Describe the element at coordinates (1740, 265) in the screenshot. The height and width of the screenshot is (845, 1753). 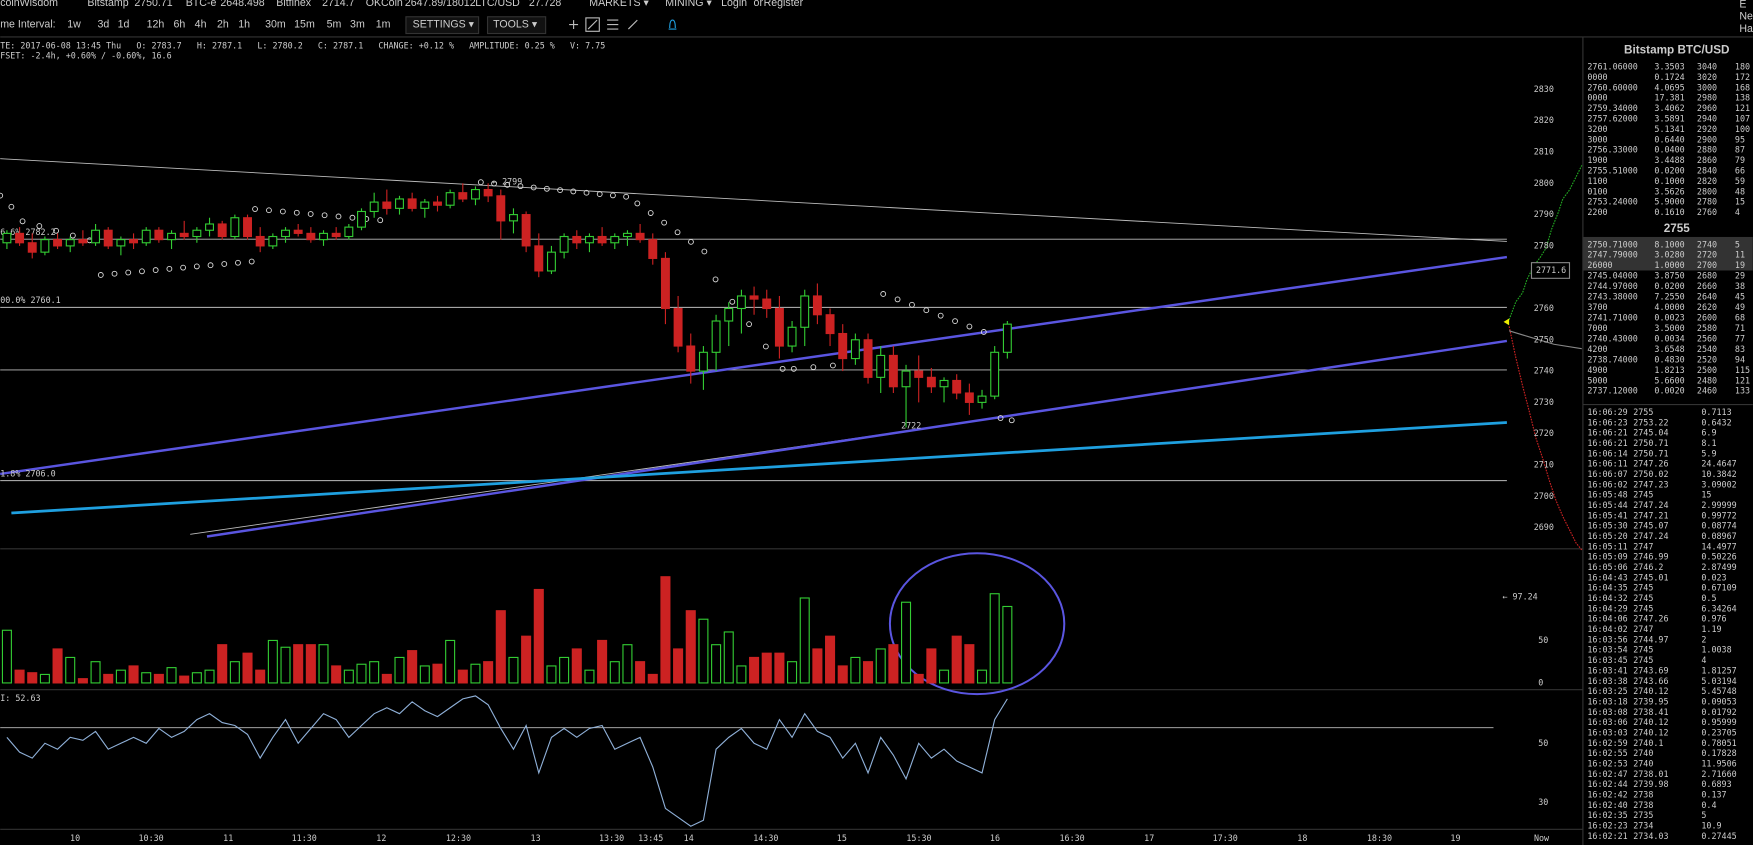
I see `bid-cell: 19` at that location.